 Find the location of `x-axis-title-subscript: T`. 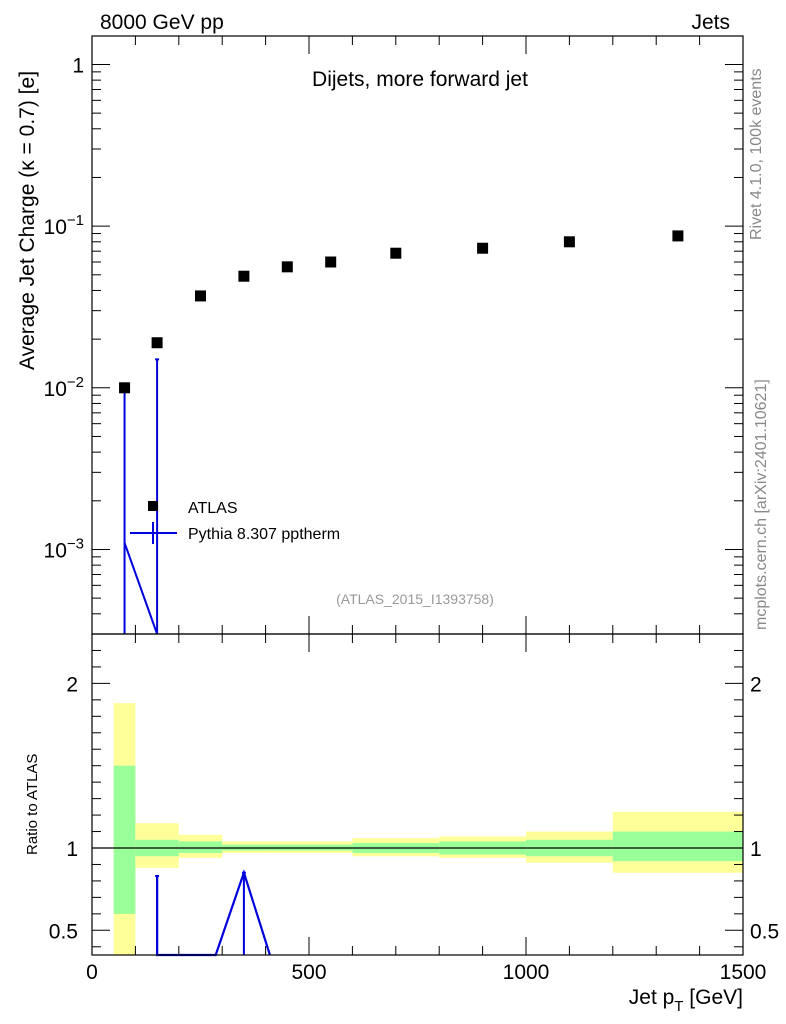

x-axis-title-subscript: T is located at coordinates (678, 1006).